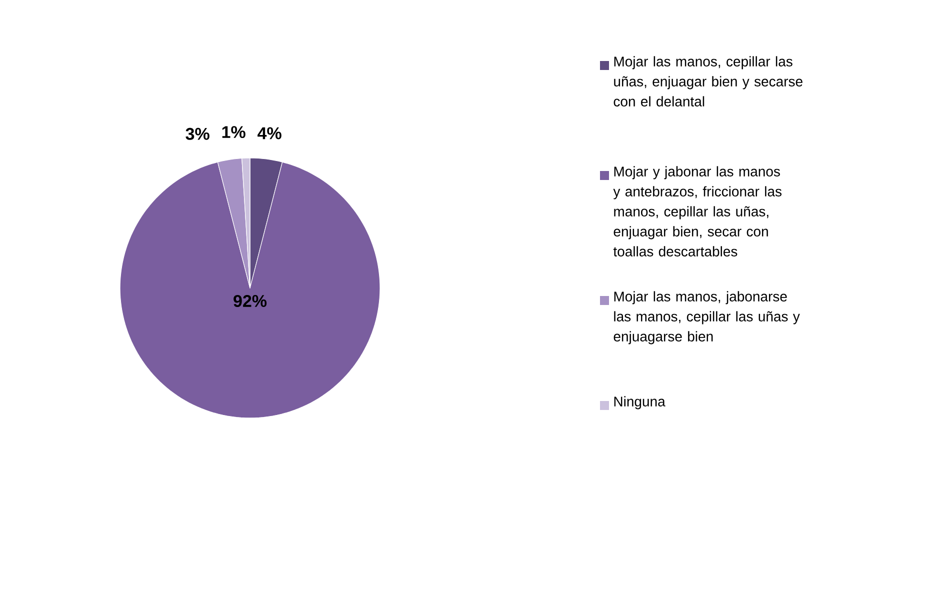  What do you see at coordinates (707, 317) in the screenshot?
I see `legend-label: Mojar las manos, jabonarse las manos, cepillar las uñas y enjuagarse bien` at bounding box center [707, 317].